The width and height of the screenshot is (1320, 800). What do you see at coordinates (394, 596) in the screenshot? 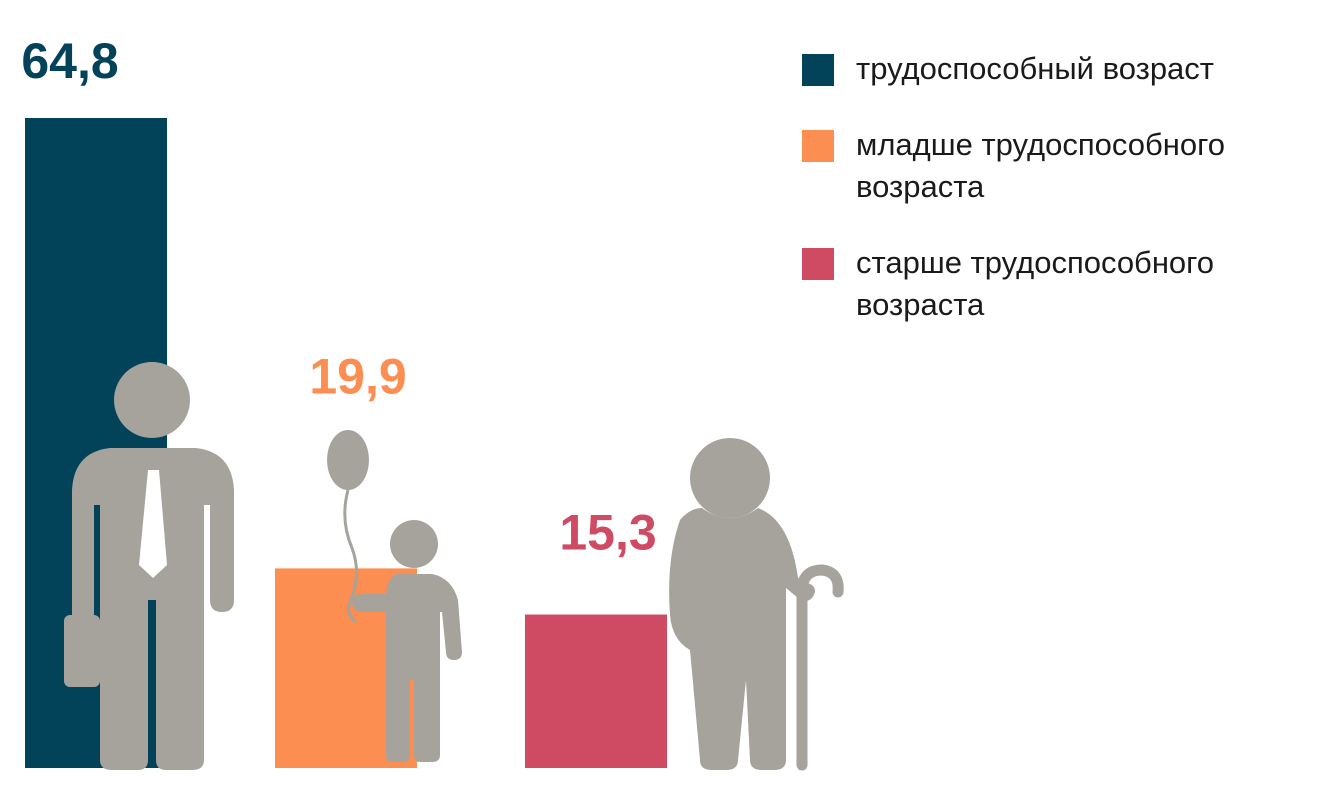
I see `child-with-balloon-icon` at bounding box center [394, 596].